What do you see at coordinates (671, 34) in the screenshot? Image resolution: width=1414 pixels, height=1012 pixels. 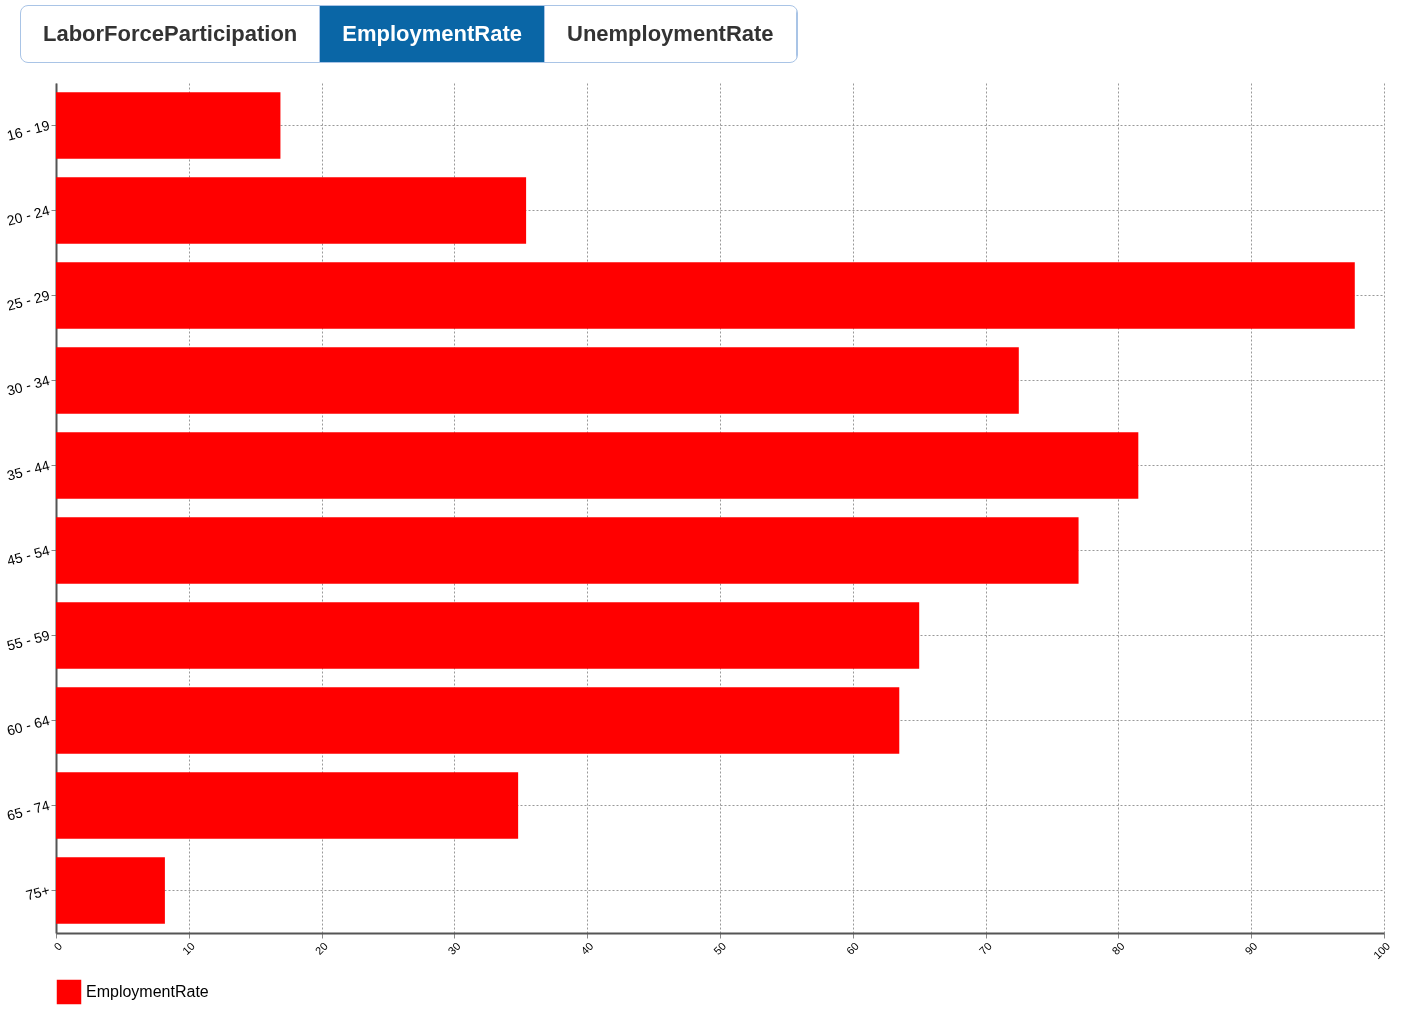 I see `text: UnemploymentRate` at bounding box center [671, 34].